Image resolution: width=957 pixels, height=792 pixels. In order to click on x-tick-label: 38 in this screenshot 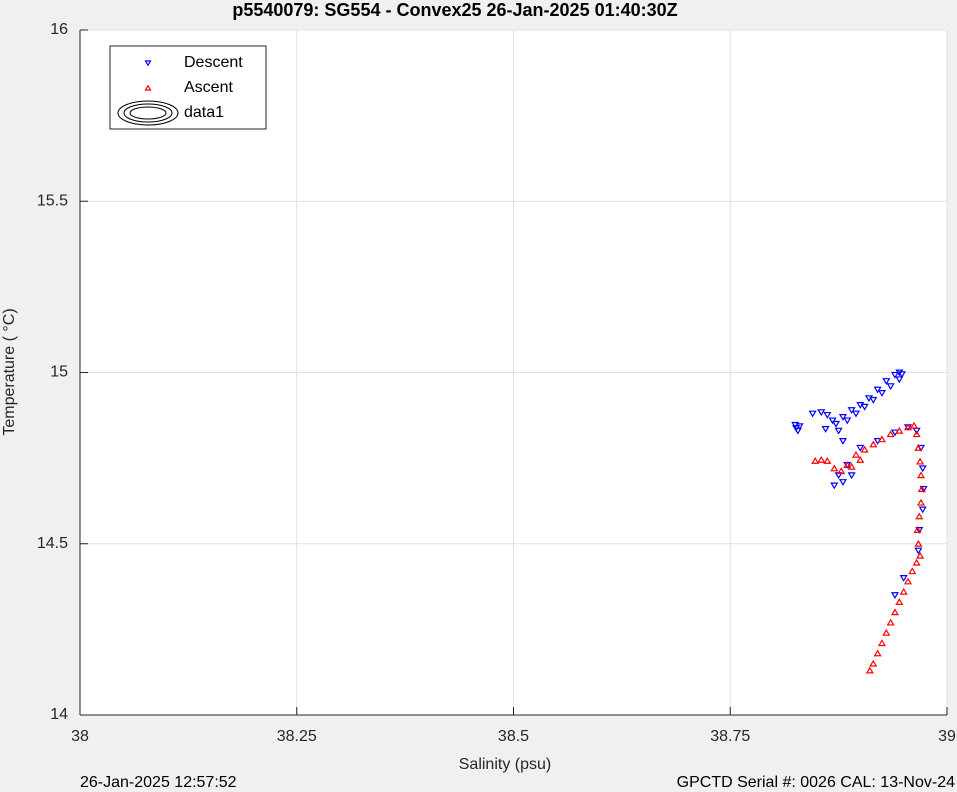, I will do `click(80, 736)`.